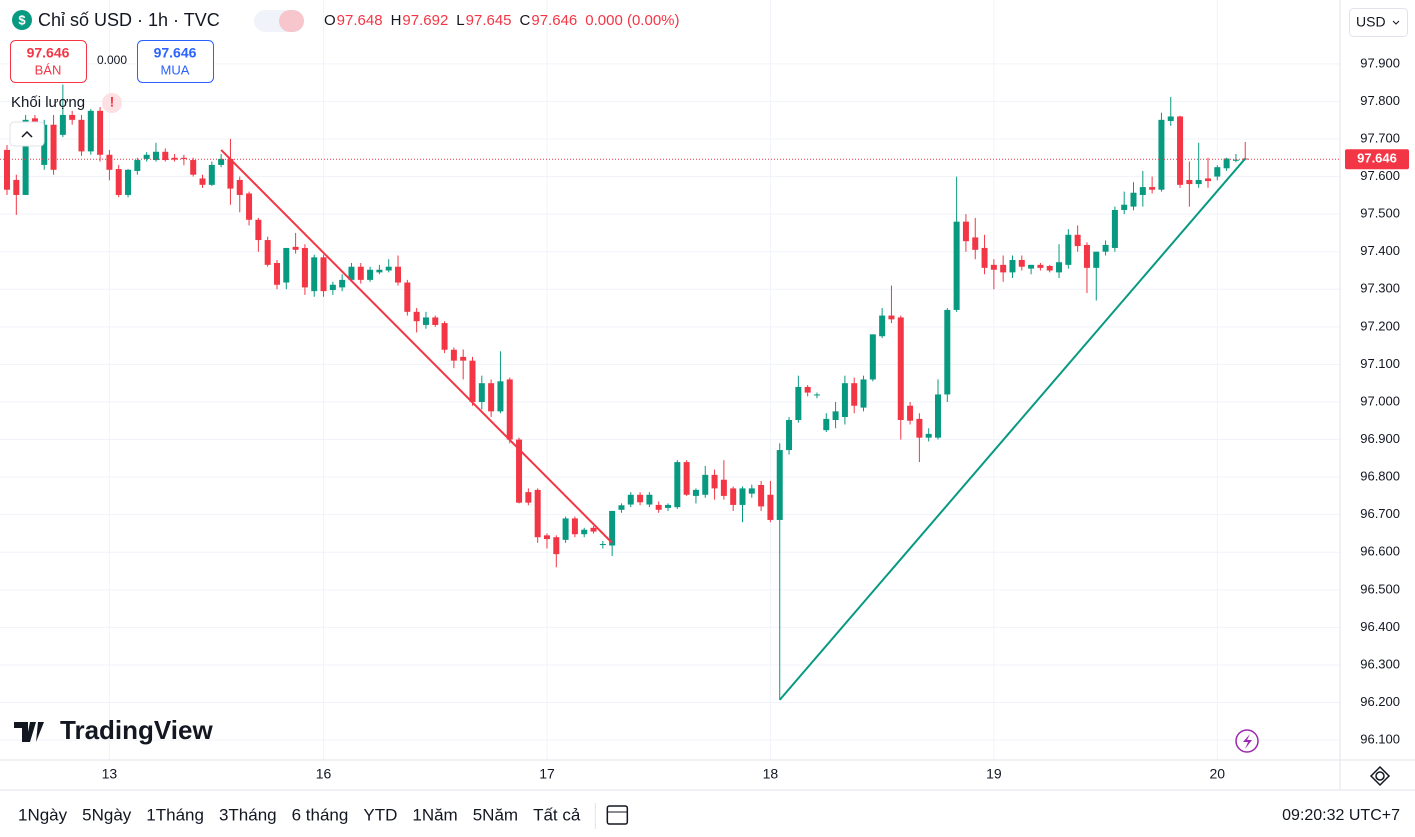 Image resolution: width=1415 pixels, height=837 pixels. I want to click on range-button: Tất cả, so click(557, 814).